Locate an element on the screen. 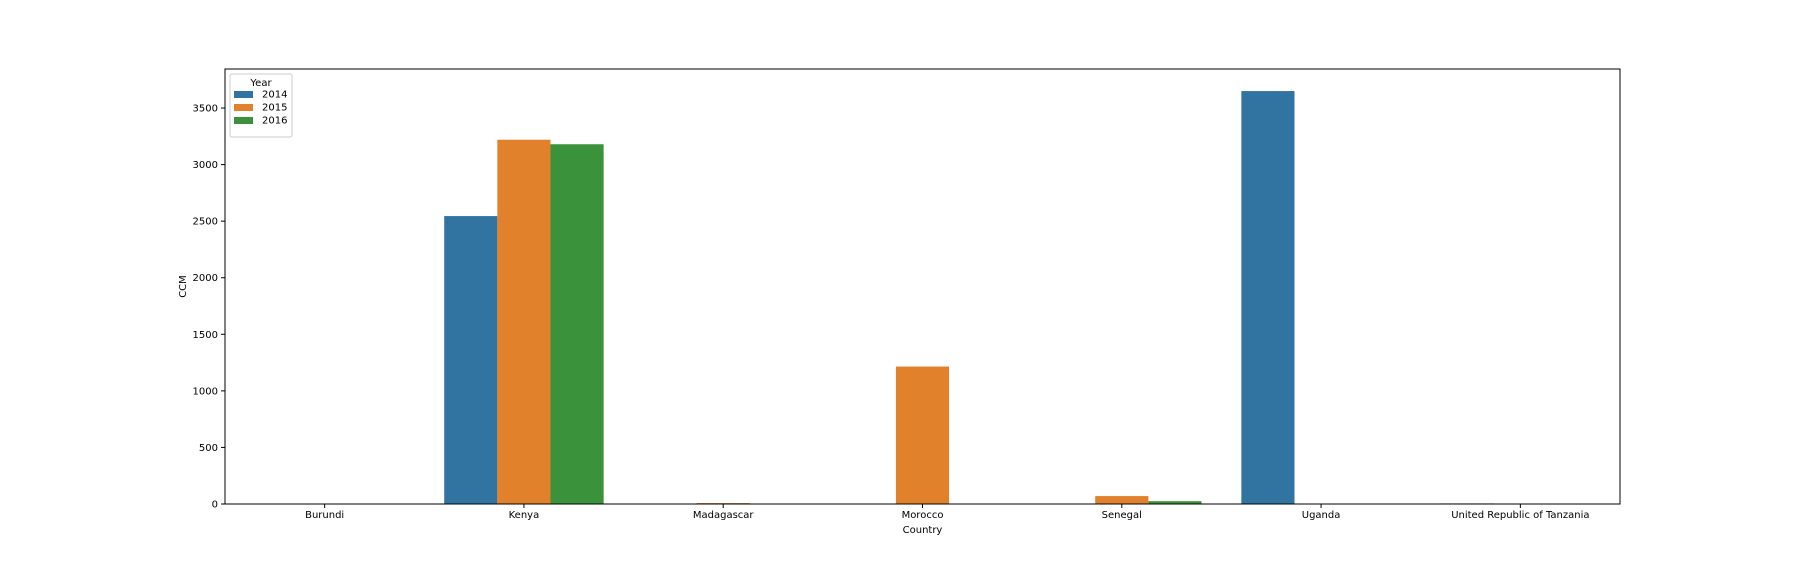 The width and height of the screenshot is (1800, 581). legend: Year 2014 2015 2016 is located at coordinates (261, 105).